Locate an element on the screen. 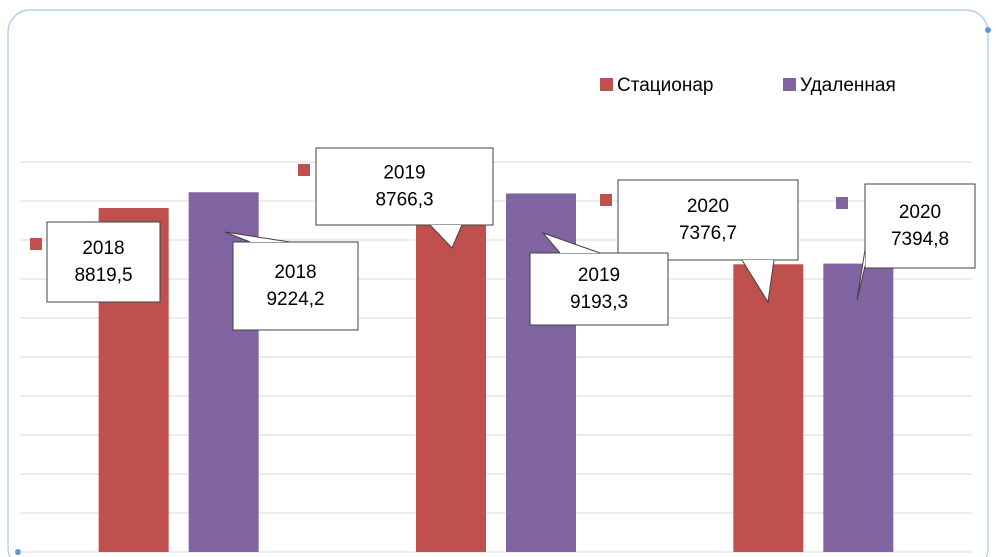 The height and width of the screenshot is (557, 996). callout-tail-fill is located at coordinates (758, 281).